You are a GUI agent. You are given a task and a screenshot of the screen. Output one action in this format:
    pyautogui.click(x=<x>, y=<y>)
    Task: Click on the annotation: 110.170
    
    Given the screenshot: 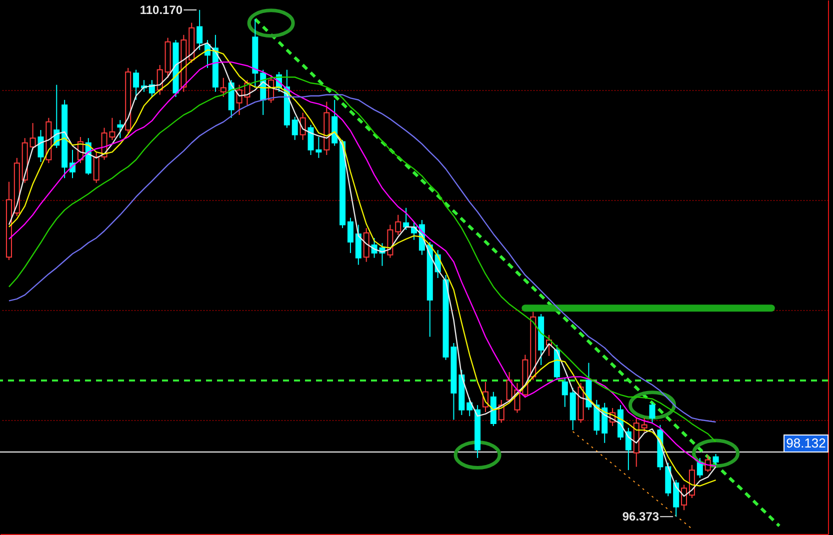 What is the action you would take?
    pyautogui.click(x=161, y=9)
    